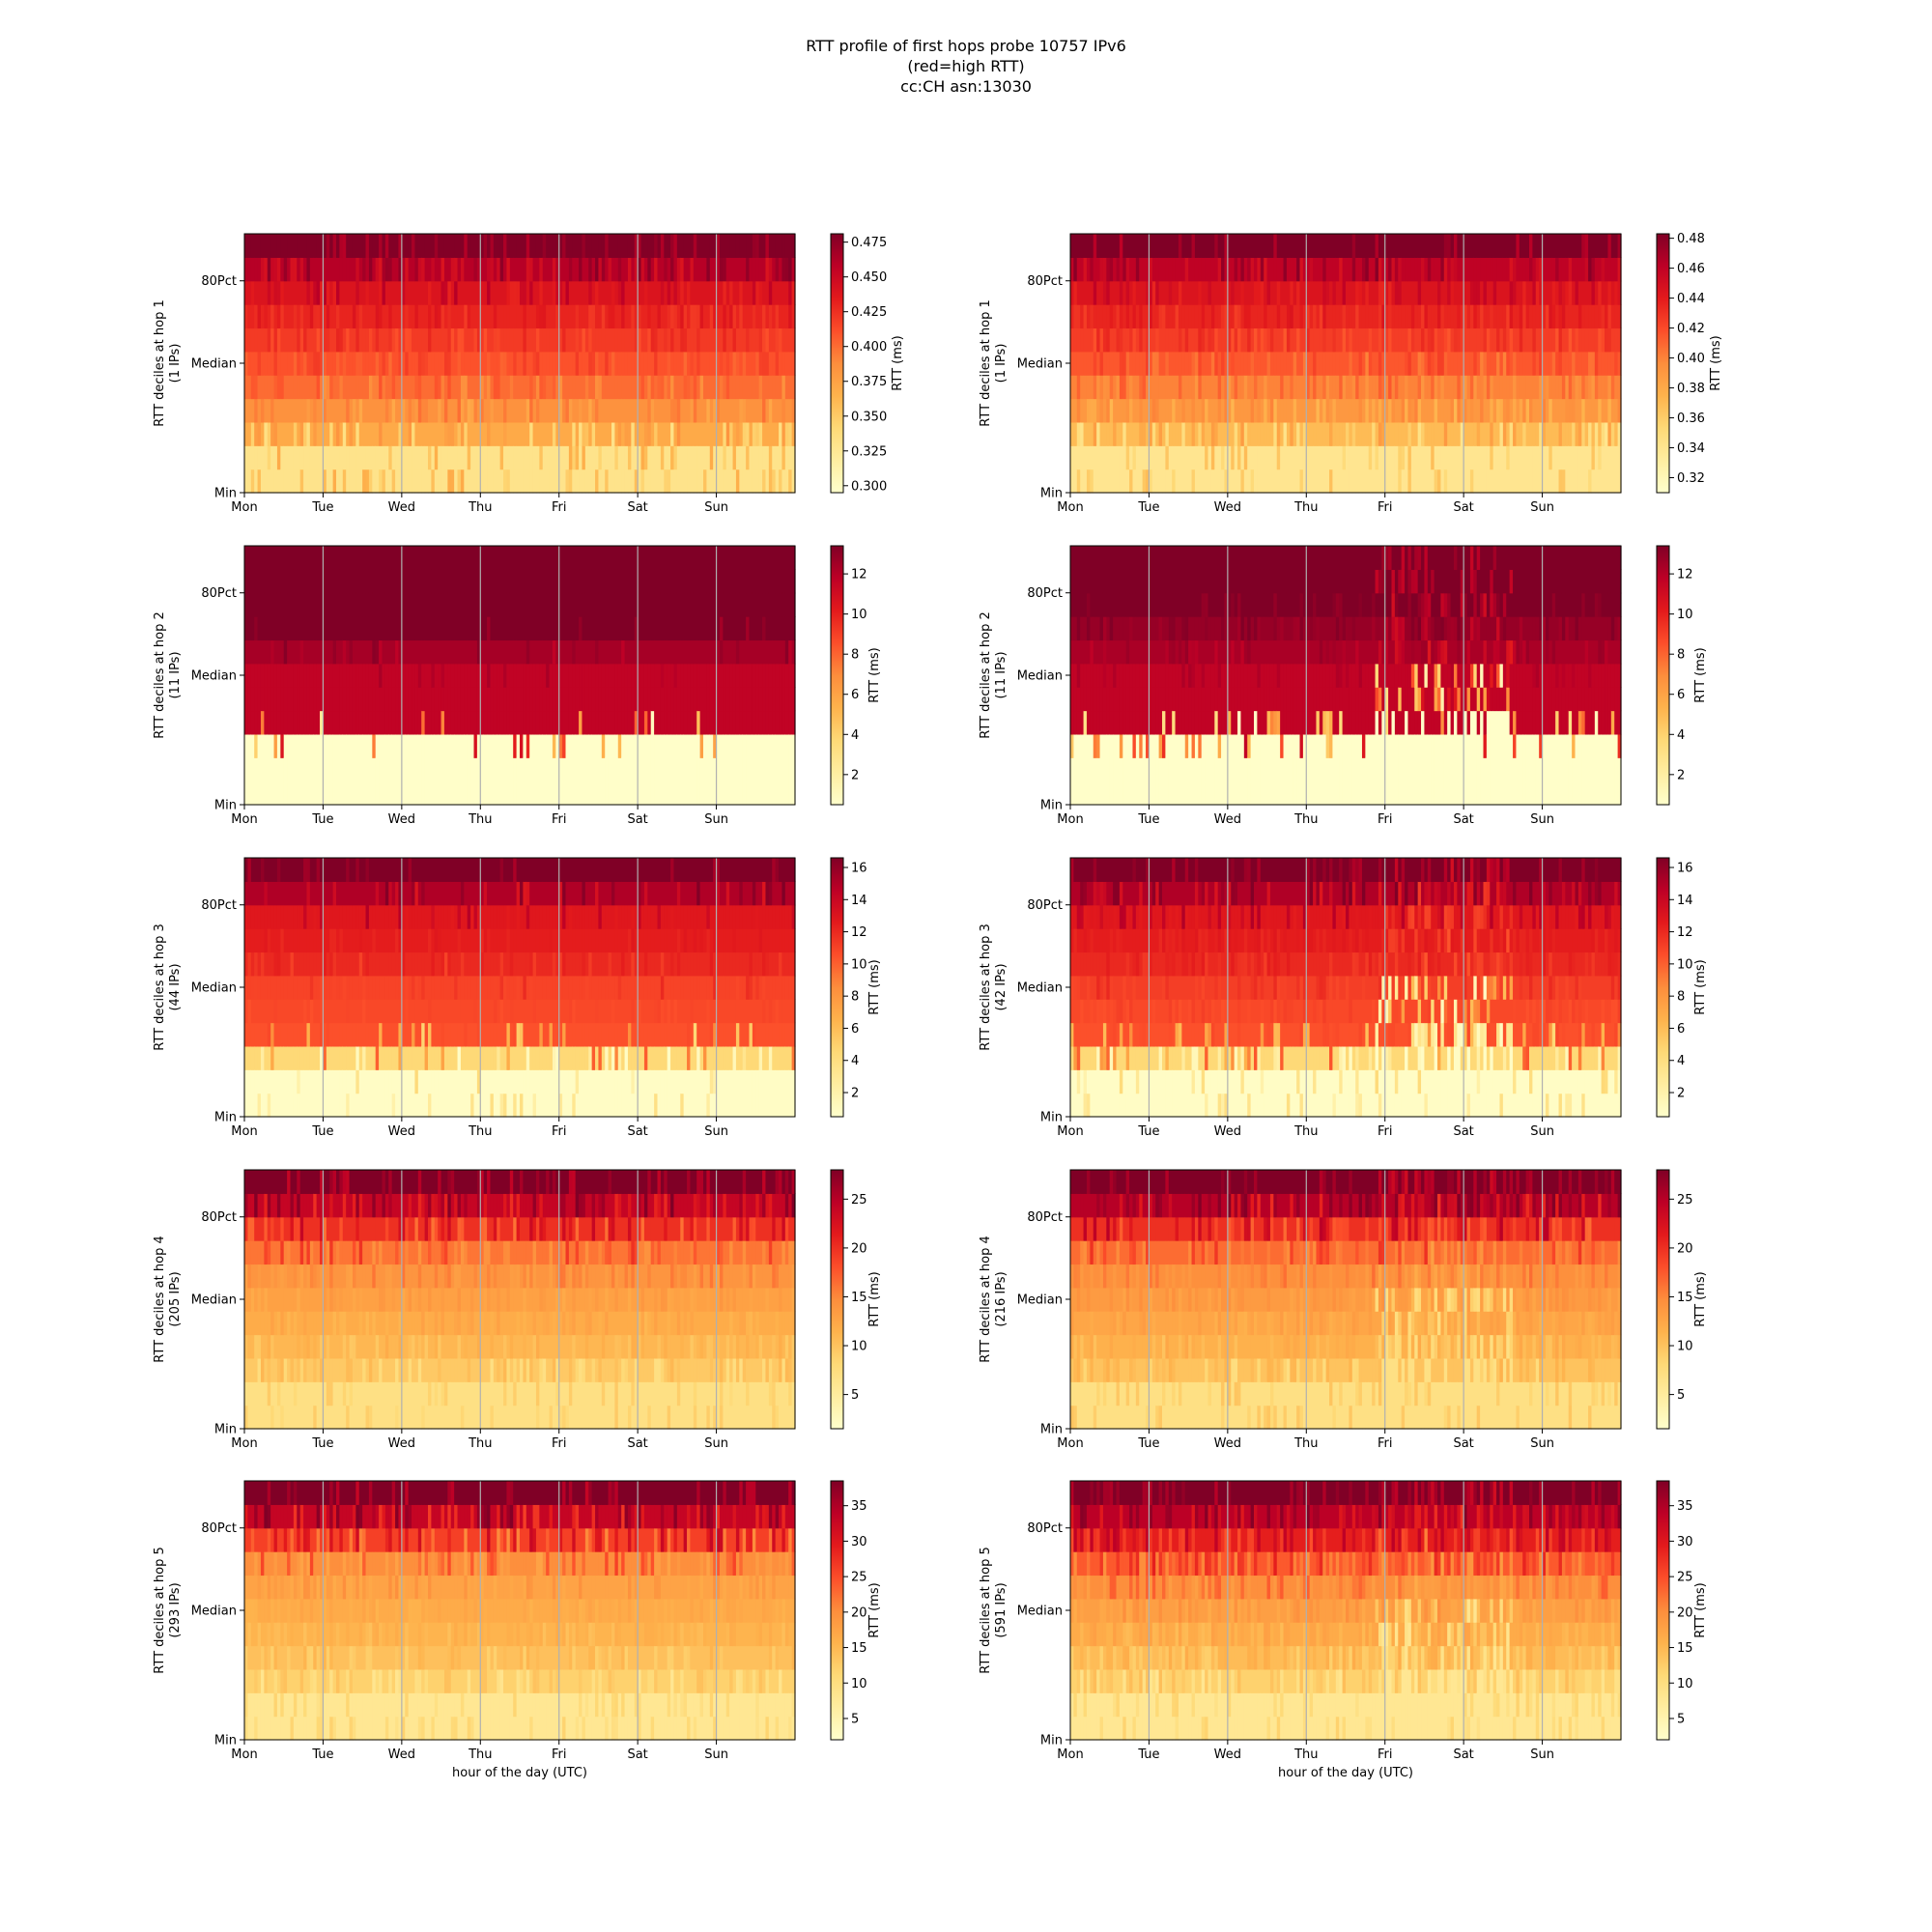 The width and height of the screenshot is (1932, 1932). What do you see at coordinates (1542, 507) in the screenshot?
I see `x-tick-label: Sun` at bounding box center [1542, 507].